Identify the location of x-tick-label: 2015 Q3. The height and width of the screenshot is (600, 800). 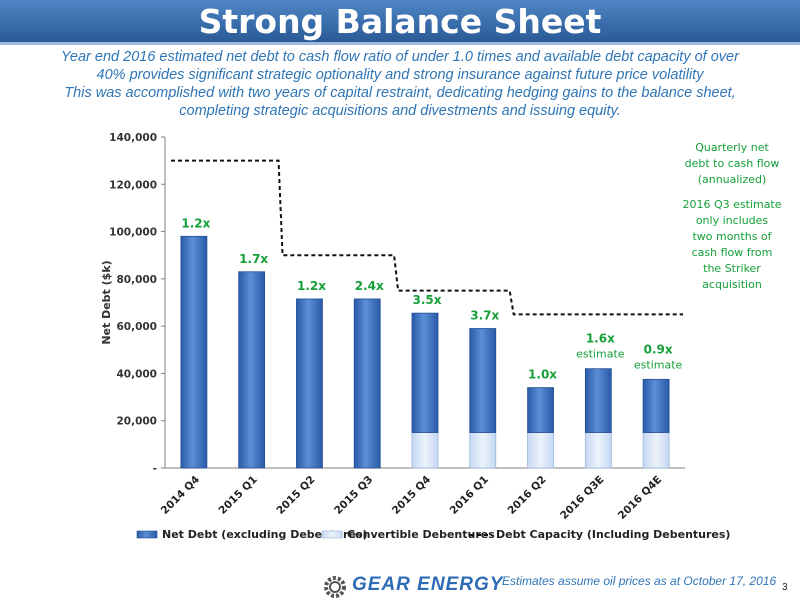
(353, 495).